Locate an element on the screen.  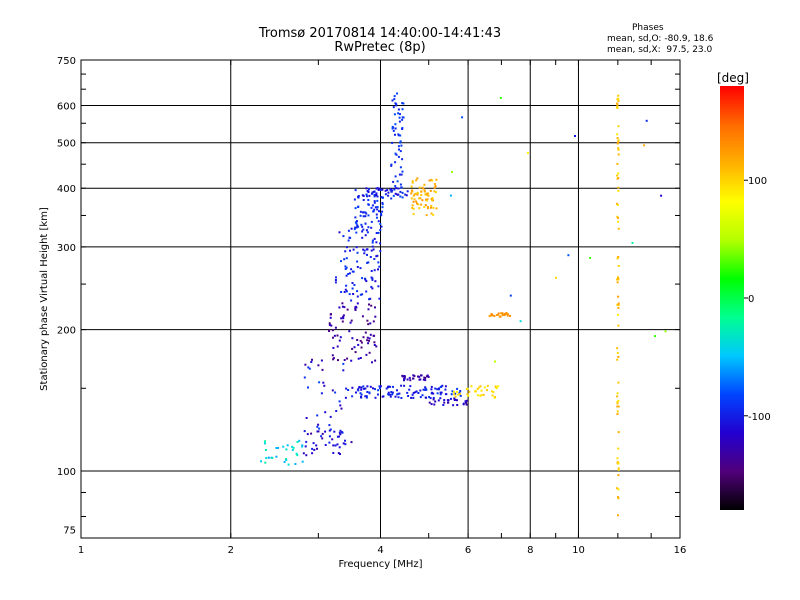
point-group is located at coordinates (415, 378).